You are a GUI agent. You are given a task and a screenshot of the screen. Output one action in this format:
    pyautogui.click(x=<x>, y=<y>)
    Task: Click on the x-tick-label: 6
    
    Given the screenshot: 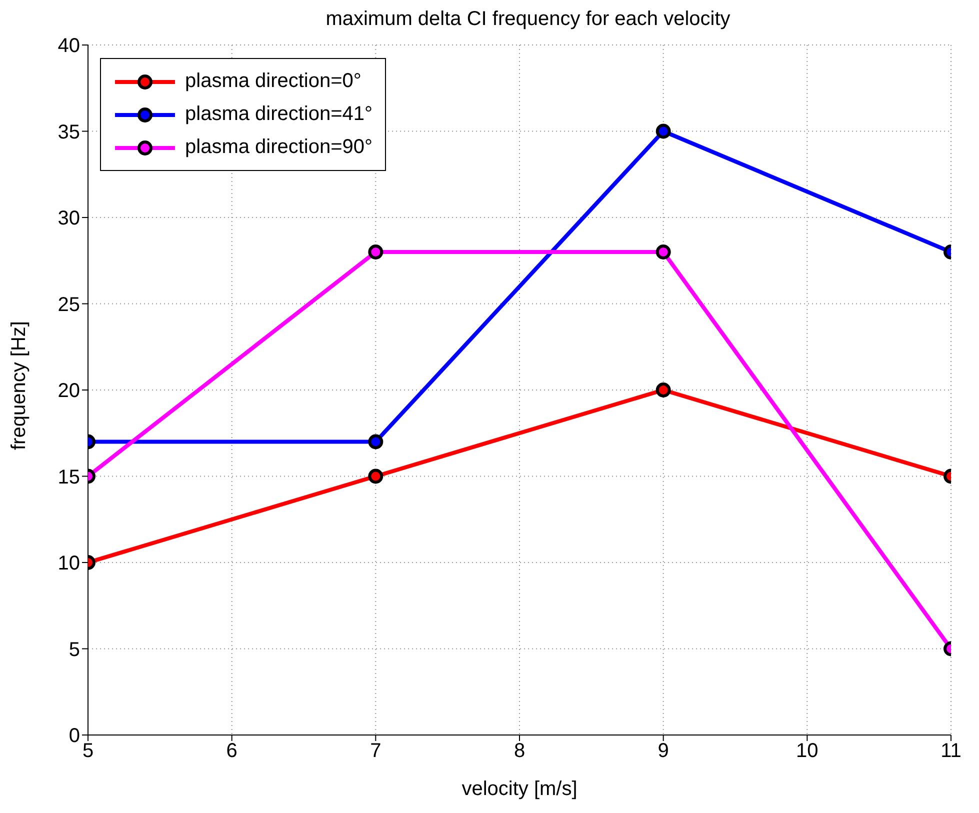 What is the action you would take?
    pyautogui.click(x=232, y=751)
    